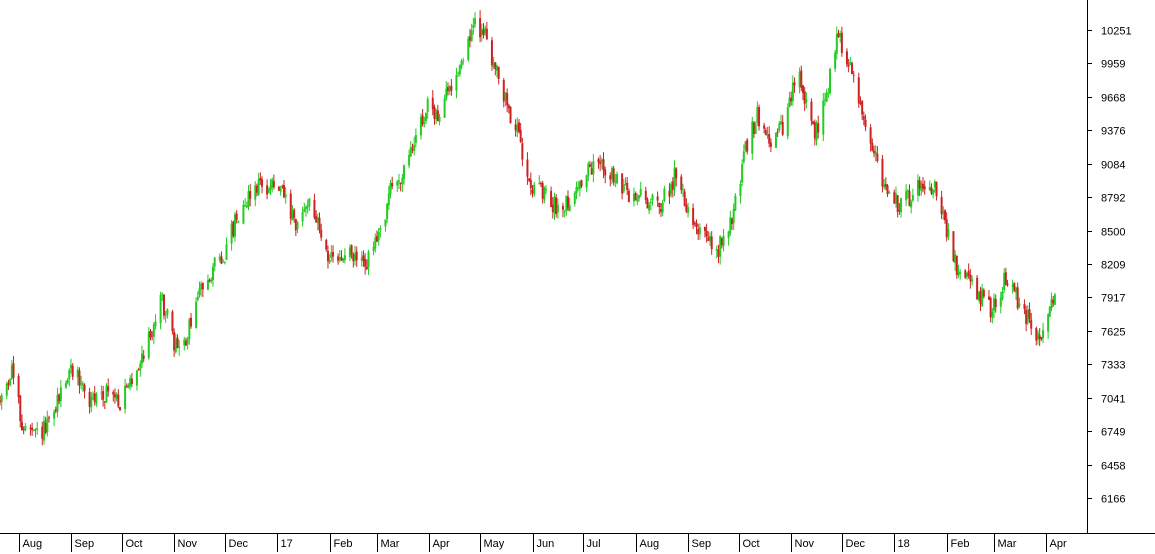  I want to click on y-tick-label: 8500, so click(1113, 233).